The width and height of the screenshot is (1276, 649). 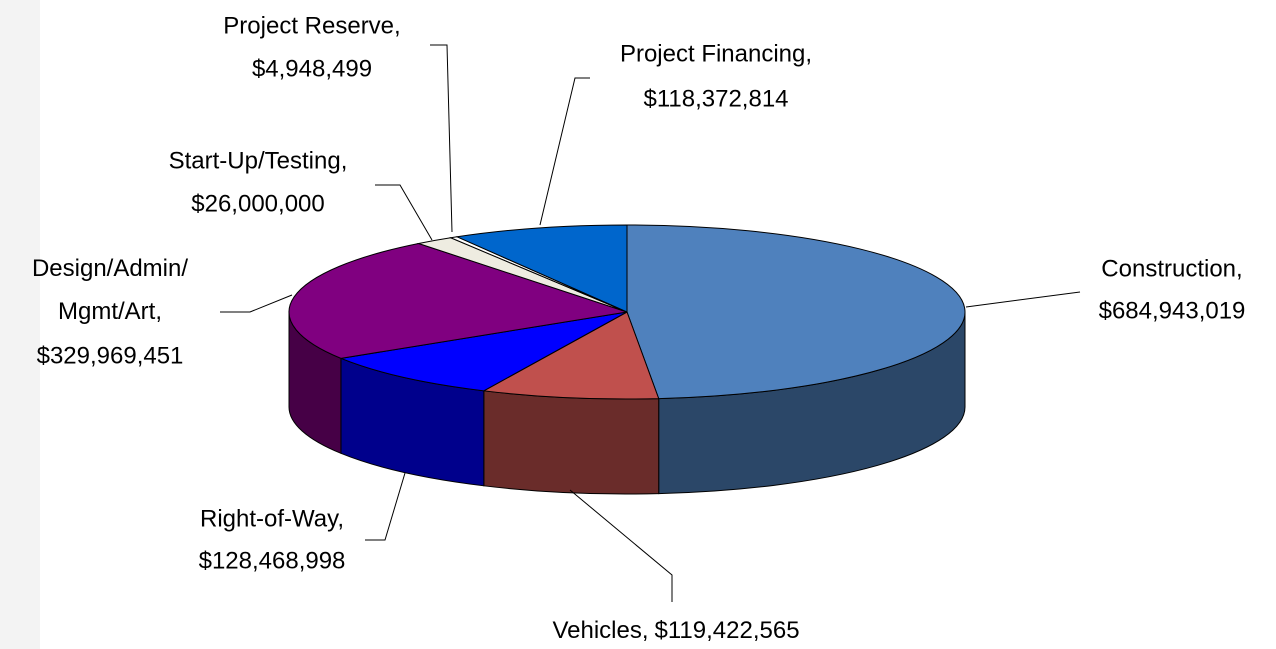 I want to click on category-label: Construction,, so click(x=1171, y=268).